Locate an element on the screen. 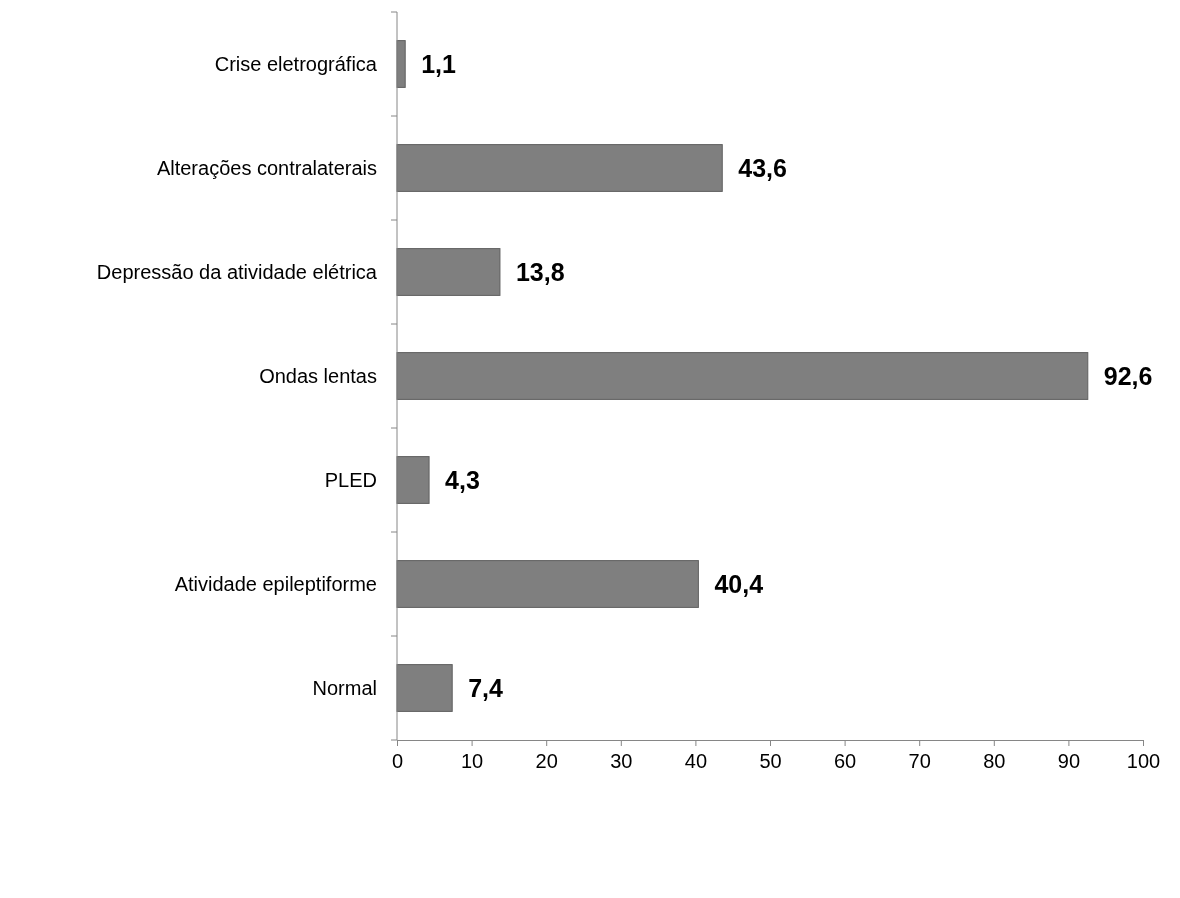  data-label: 4,3 is located at coordinates (462, 479).